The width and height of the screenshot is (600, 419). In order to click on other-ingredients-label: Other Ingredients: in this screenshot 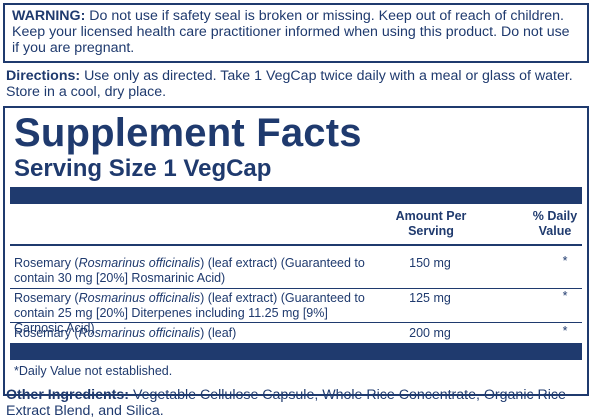, I will do `click(67, 395)`.